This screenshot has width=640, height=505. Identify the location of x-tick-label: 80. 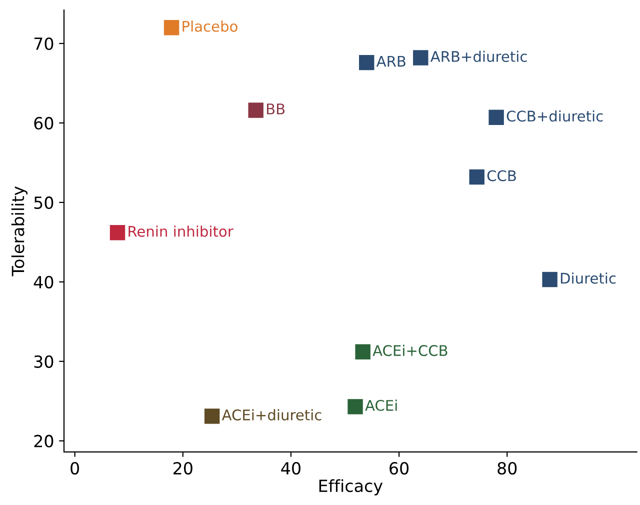
(507, 468).